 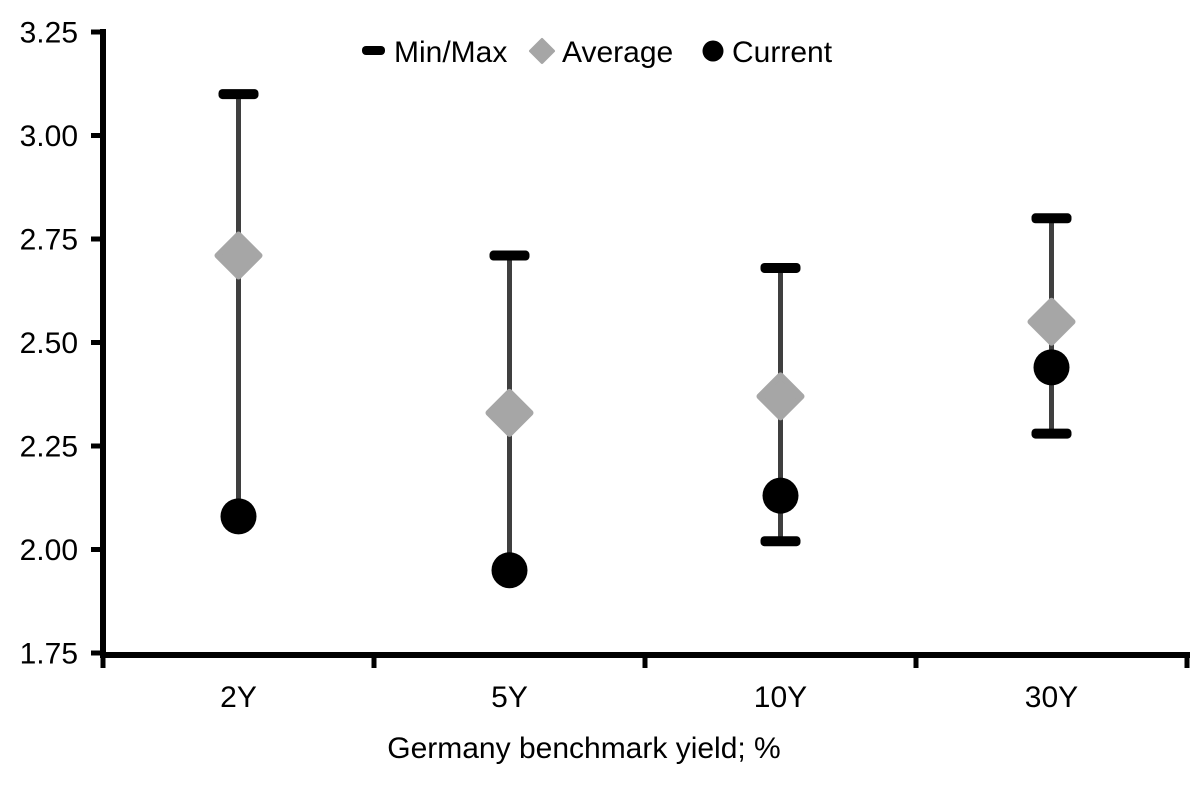 I want to click on y-tick-label: 3.25, so click(x=49, y=33).